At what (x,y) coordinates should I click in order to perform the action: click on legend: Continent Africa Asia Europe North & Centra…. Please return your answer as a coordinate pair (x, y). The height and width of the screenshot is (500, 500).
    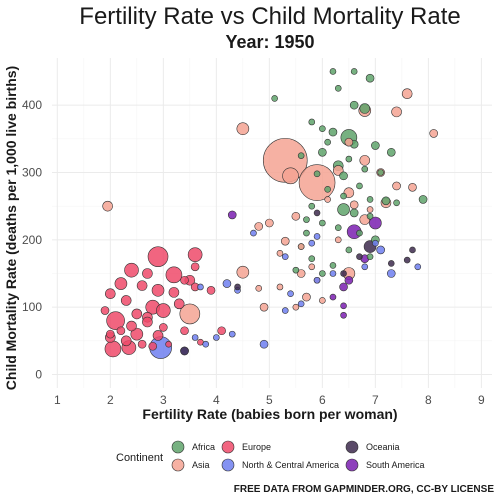
    Looking at the image, I should click on (270, 456).